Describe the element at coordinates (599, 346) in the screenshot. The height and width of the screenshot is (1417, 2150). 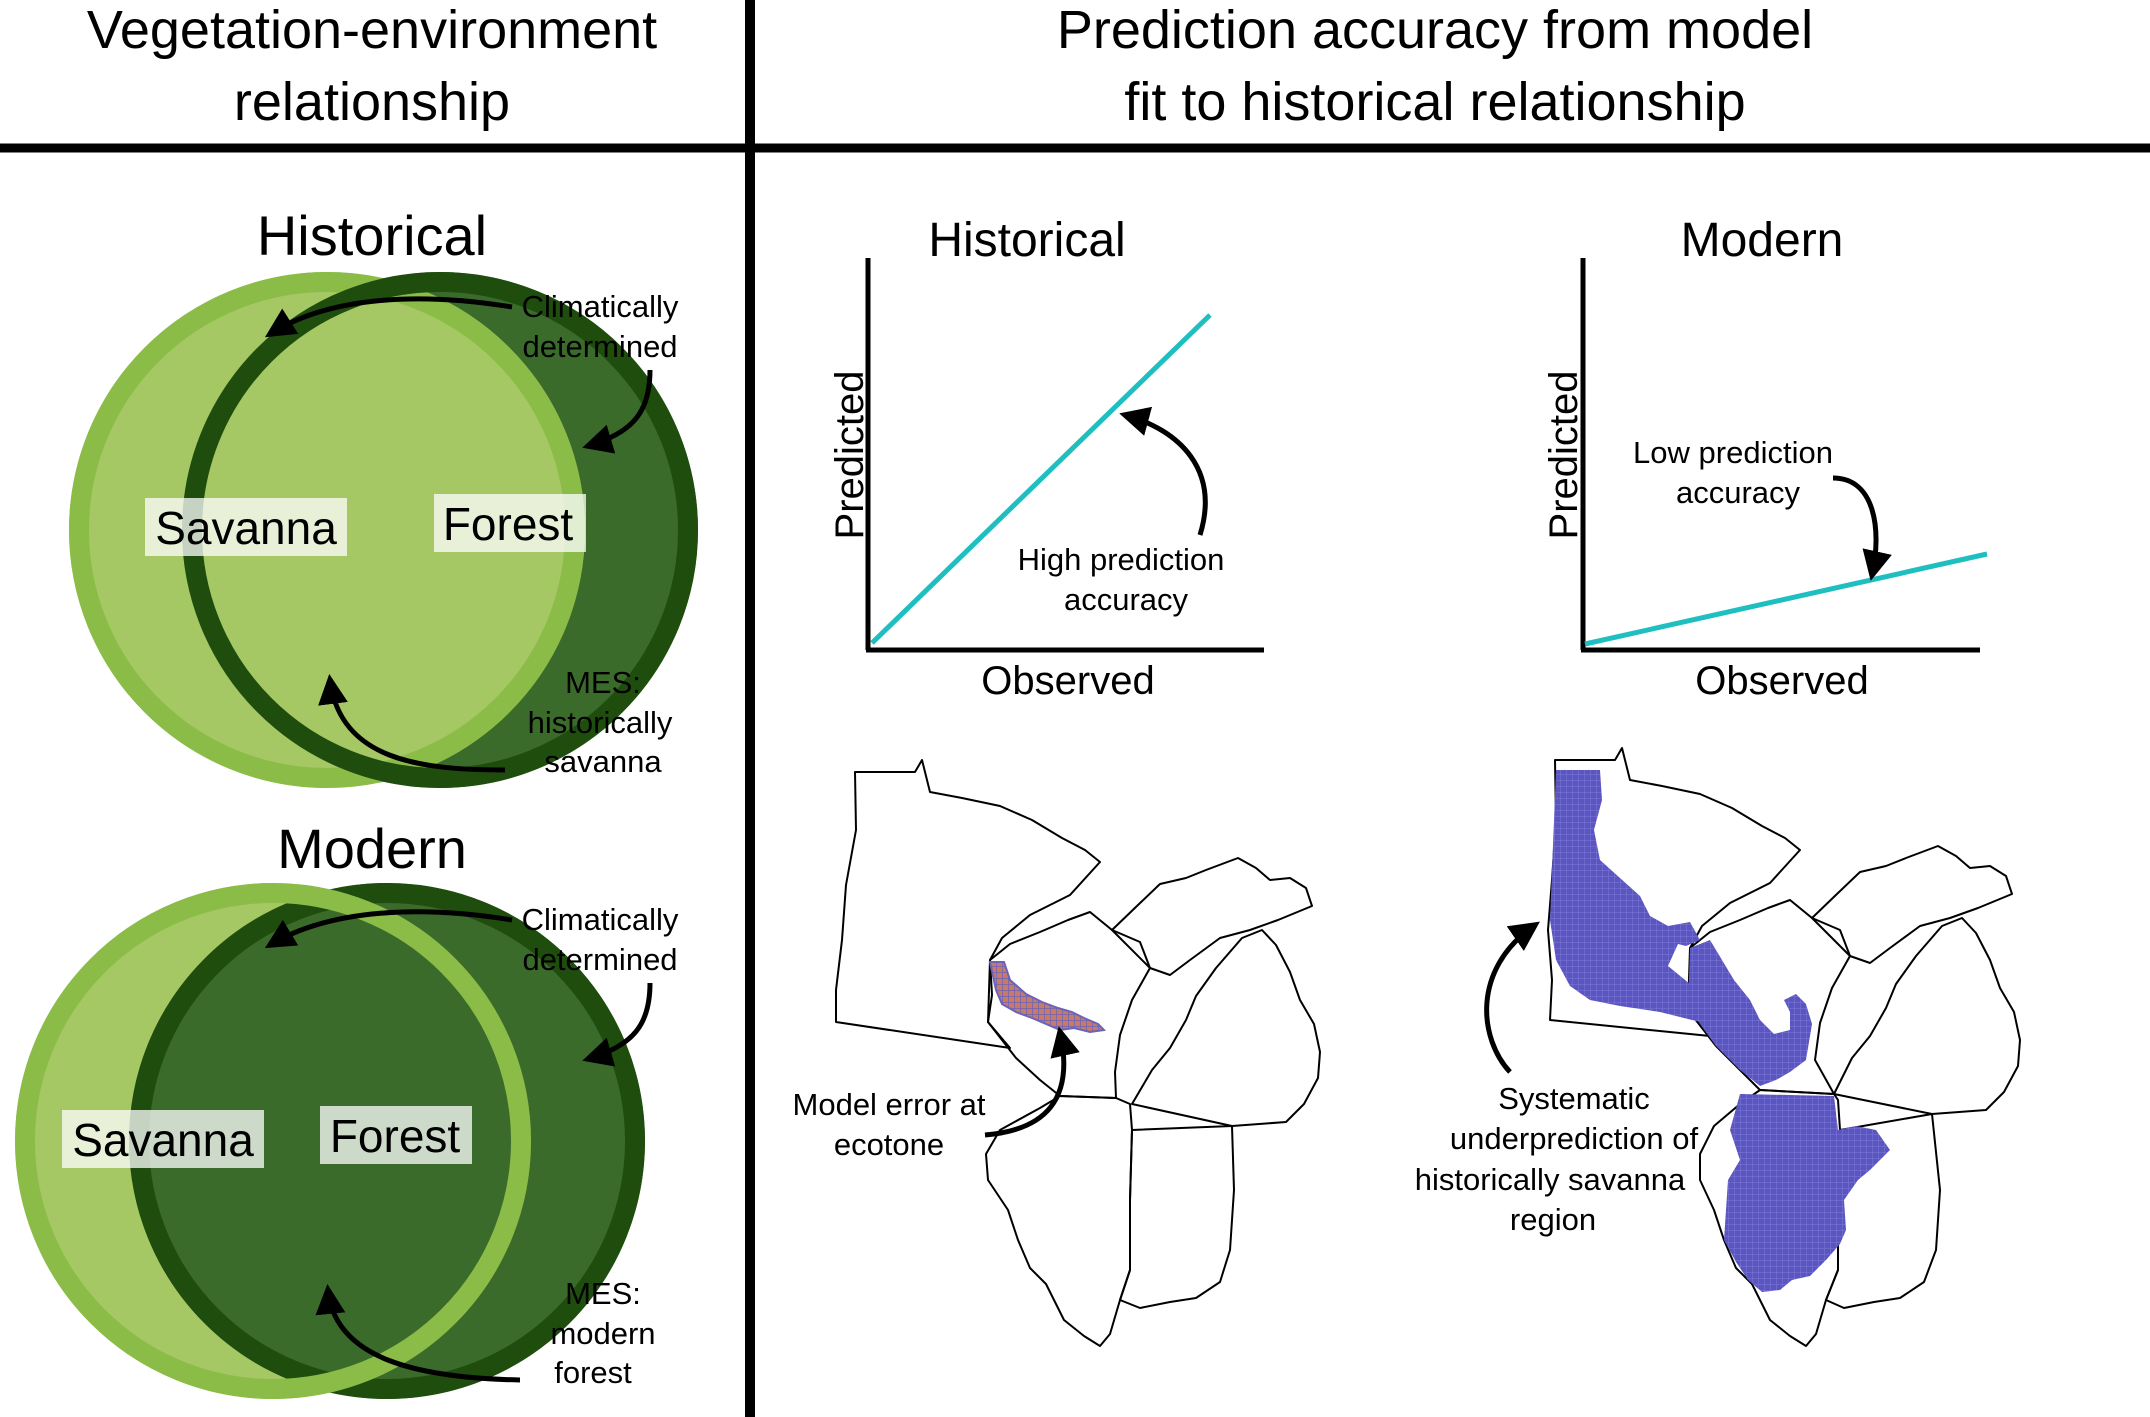
I see `historical-climatic-line2: determined` at that location.